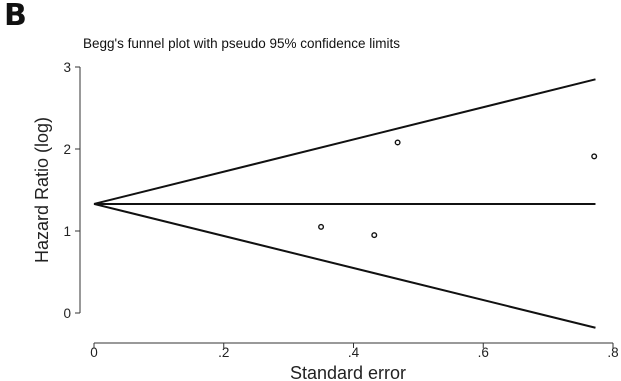 Image resolution: width=621 pixels, height=381 pixels. Describe the element at coordinates (67, 231) in the screenshot. I see `y-tick-label: 1` at that location.